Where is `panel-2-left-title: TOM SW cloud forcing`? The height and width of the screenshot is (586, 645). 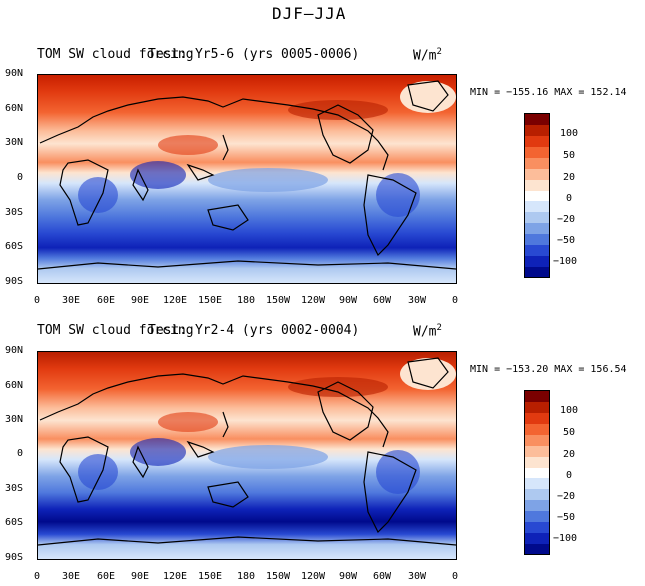 panel-2-left-title: TOM SW cloud forcing is located at coordinates (115, 330).